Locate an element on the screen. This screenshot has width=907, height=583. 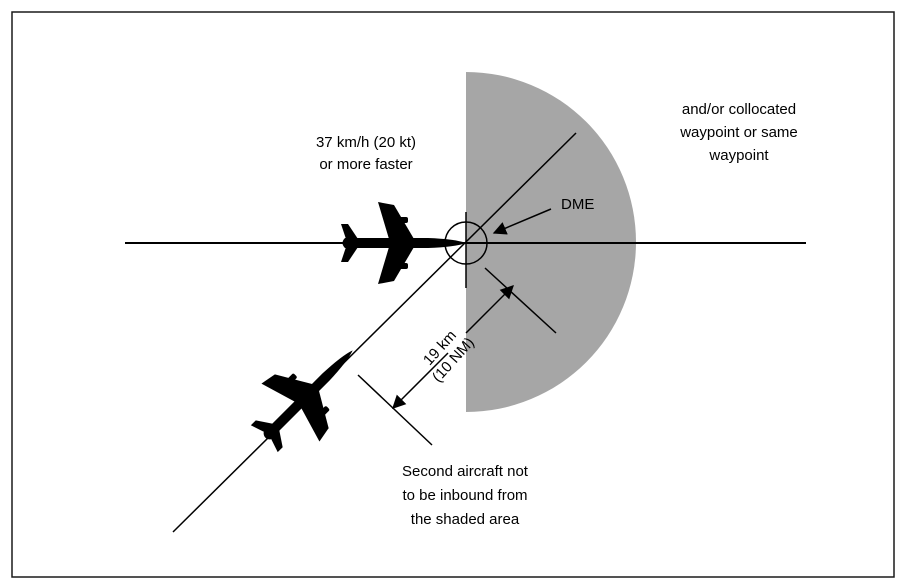
distance-tick-far is located at coordinates (395, 410).